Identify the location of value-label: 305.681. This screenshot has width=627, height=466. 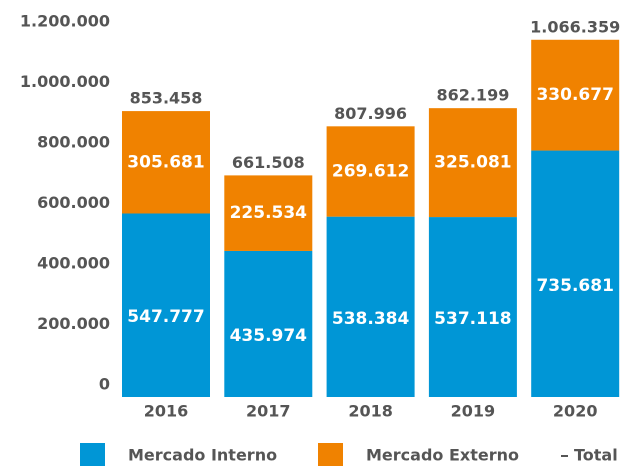
(165, 162).